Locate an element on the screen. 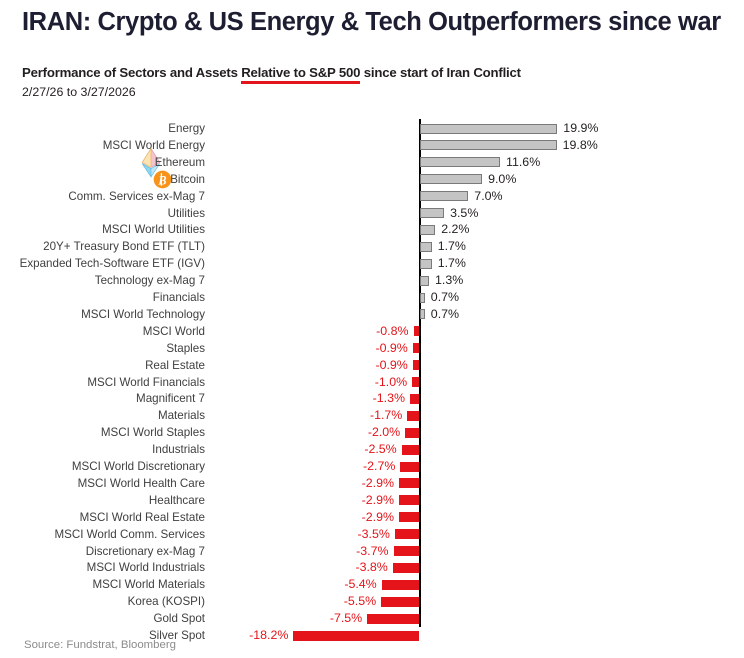 This screenshot has width=744, height=658. chart-row: MSCI World Discretionary -2.7% is located at coordinates (372, 466).